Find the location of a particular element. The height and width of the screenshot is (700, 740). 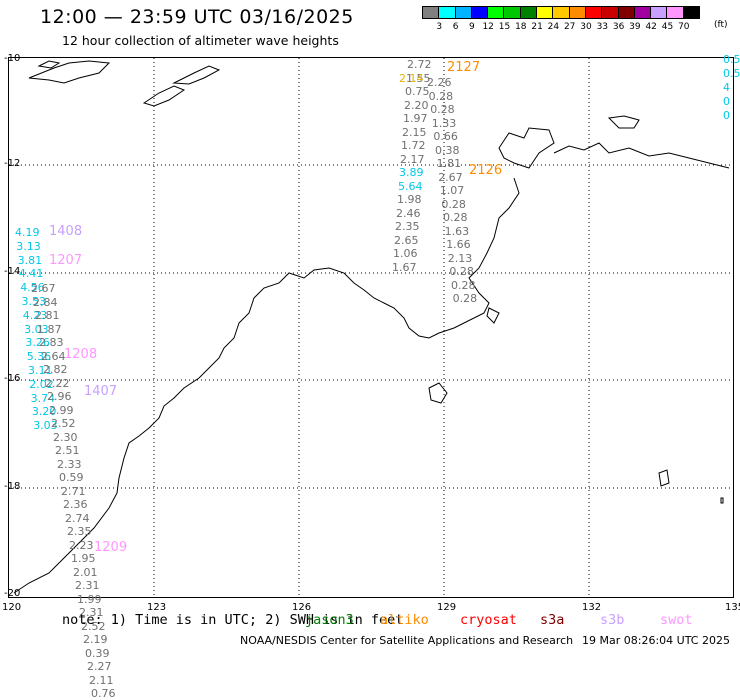

wave-height-value: 2.64 is located at coordinates (53, 356).